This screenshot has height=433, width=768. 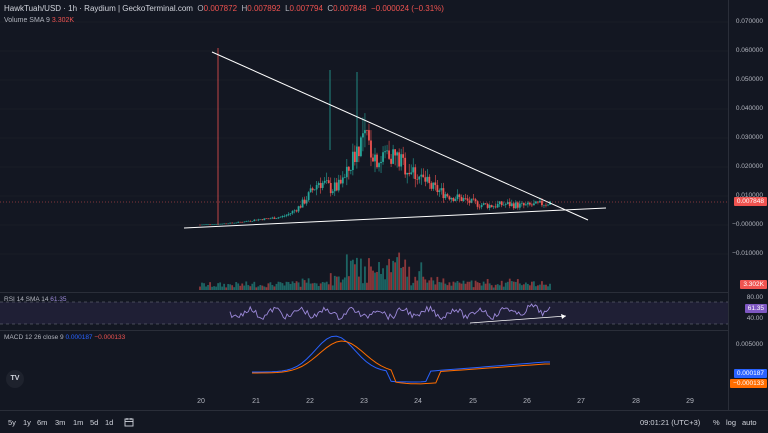 What do you see at coordinates (129, 422) in the screenshot?
I see `calendar-range-icon` at bounding box center [129, 422].